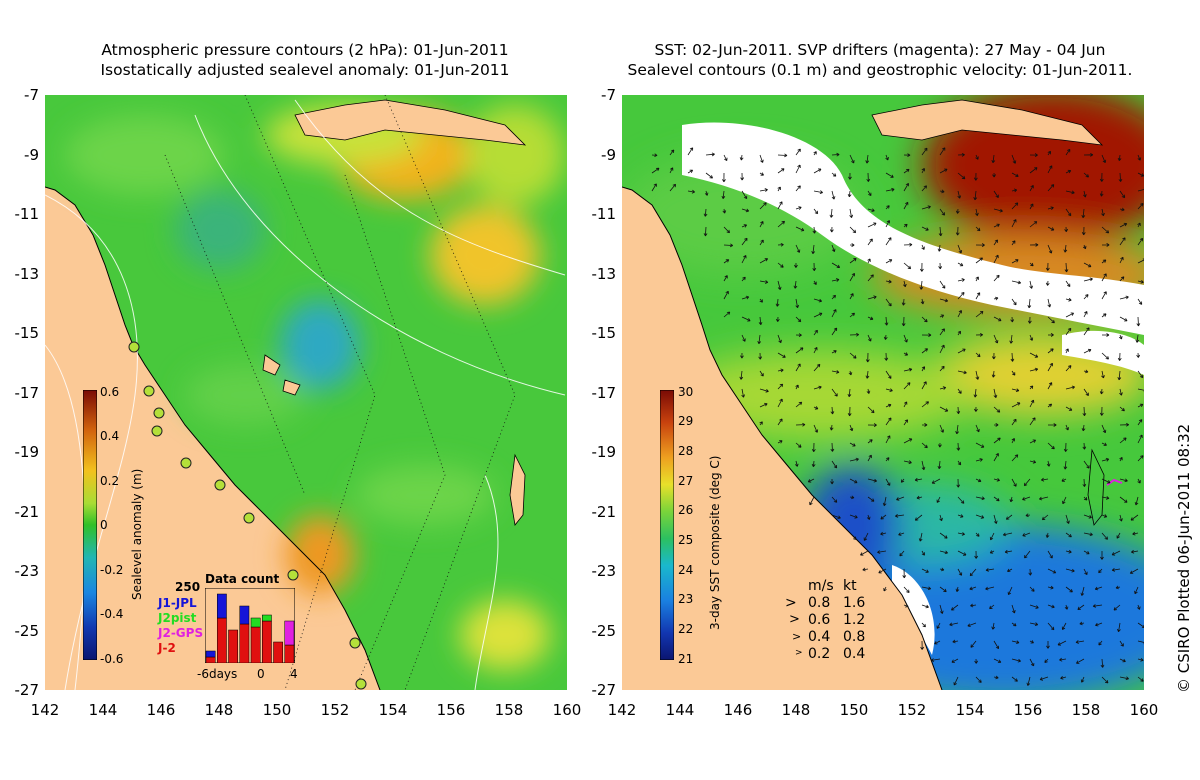  I want to click on right-xtick: 146, so click(738, 710).